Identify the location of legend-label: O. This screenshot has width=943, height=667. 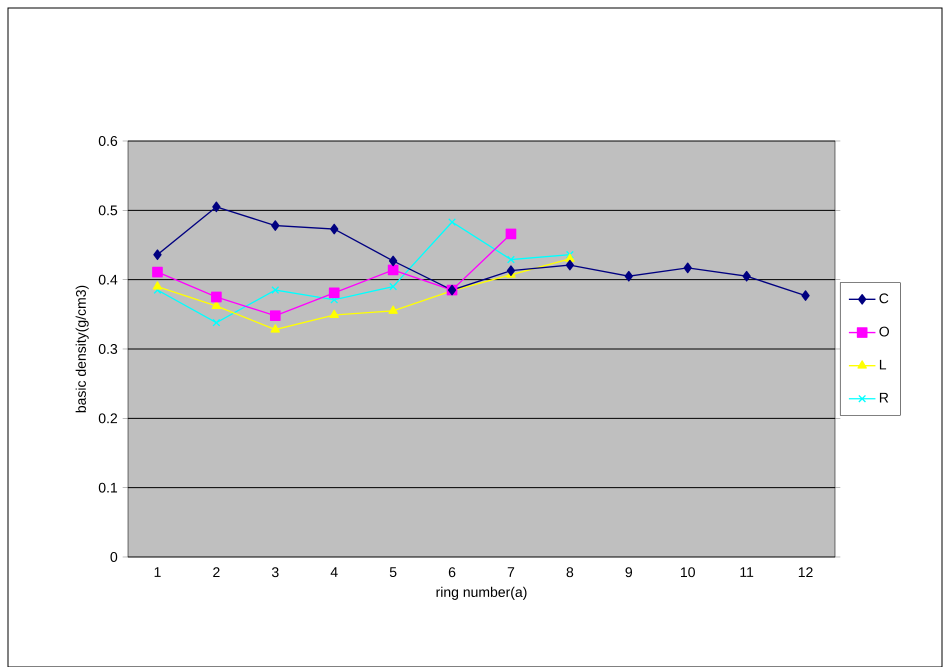
(884, 331).